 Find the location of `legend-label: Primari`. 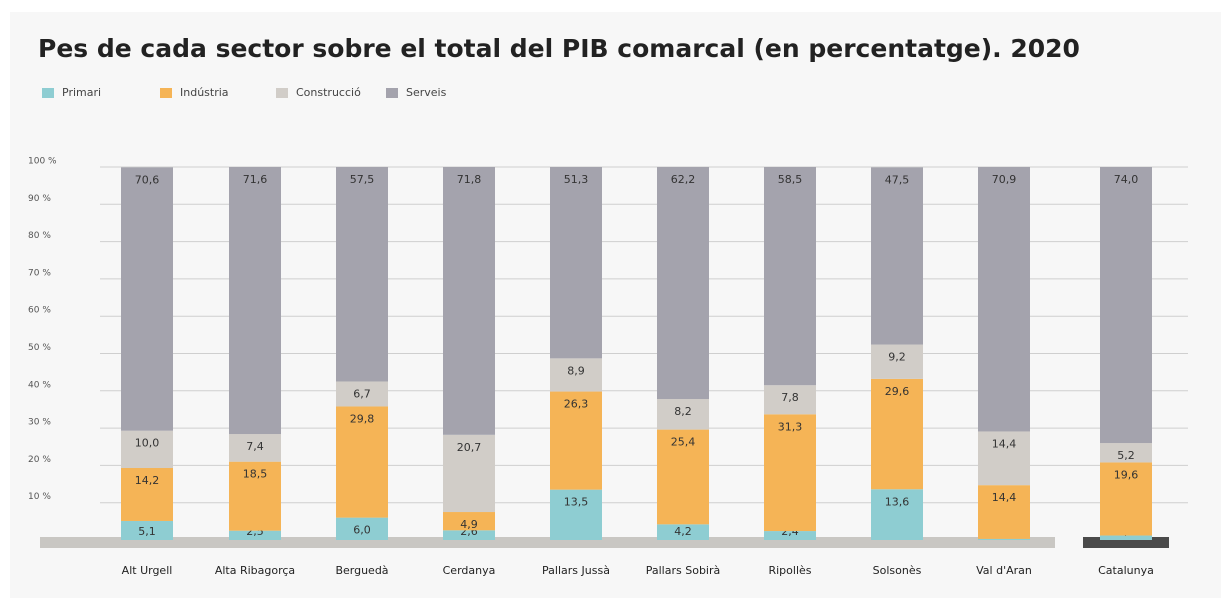

legend-label: Primari is located at coordinates (81, 92).